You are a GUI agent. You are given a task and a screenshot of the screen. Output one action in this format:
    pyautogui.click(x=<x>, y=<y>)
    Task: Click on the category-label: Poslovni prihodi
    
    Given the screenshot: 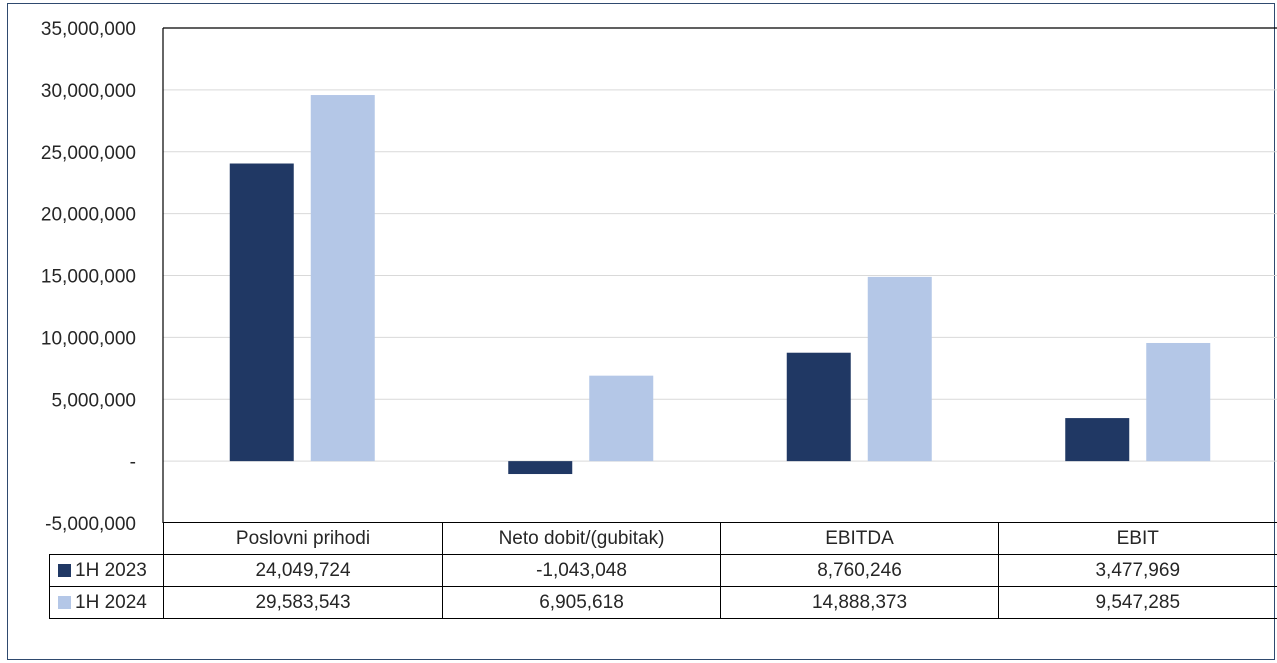 What is the action you would take?
    pyautogui.click(x=303, y=538)
    